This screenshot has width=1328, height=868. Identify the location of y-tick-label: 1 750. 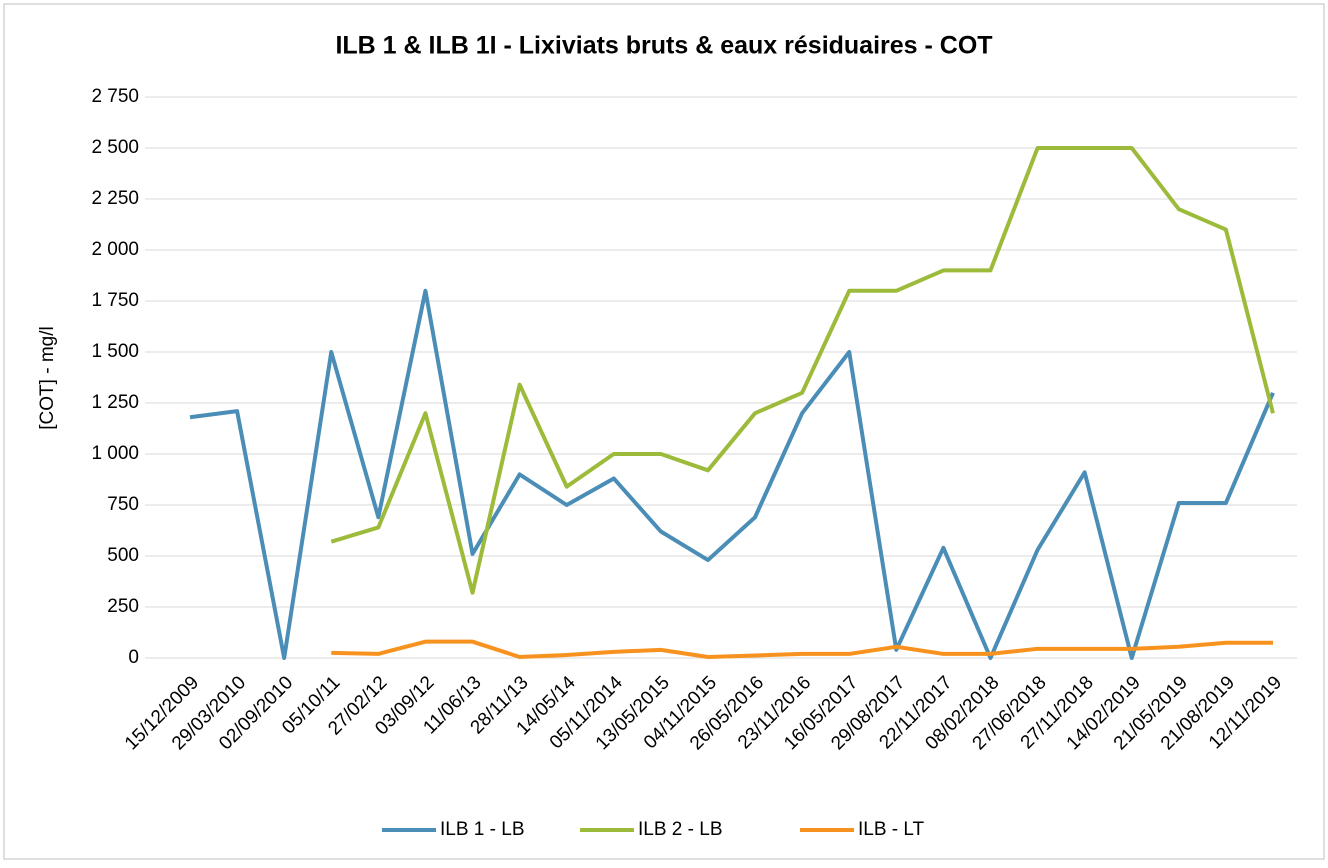
(115, 300).